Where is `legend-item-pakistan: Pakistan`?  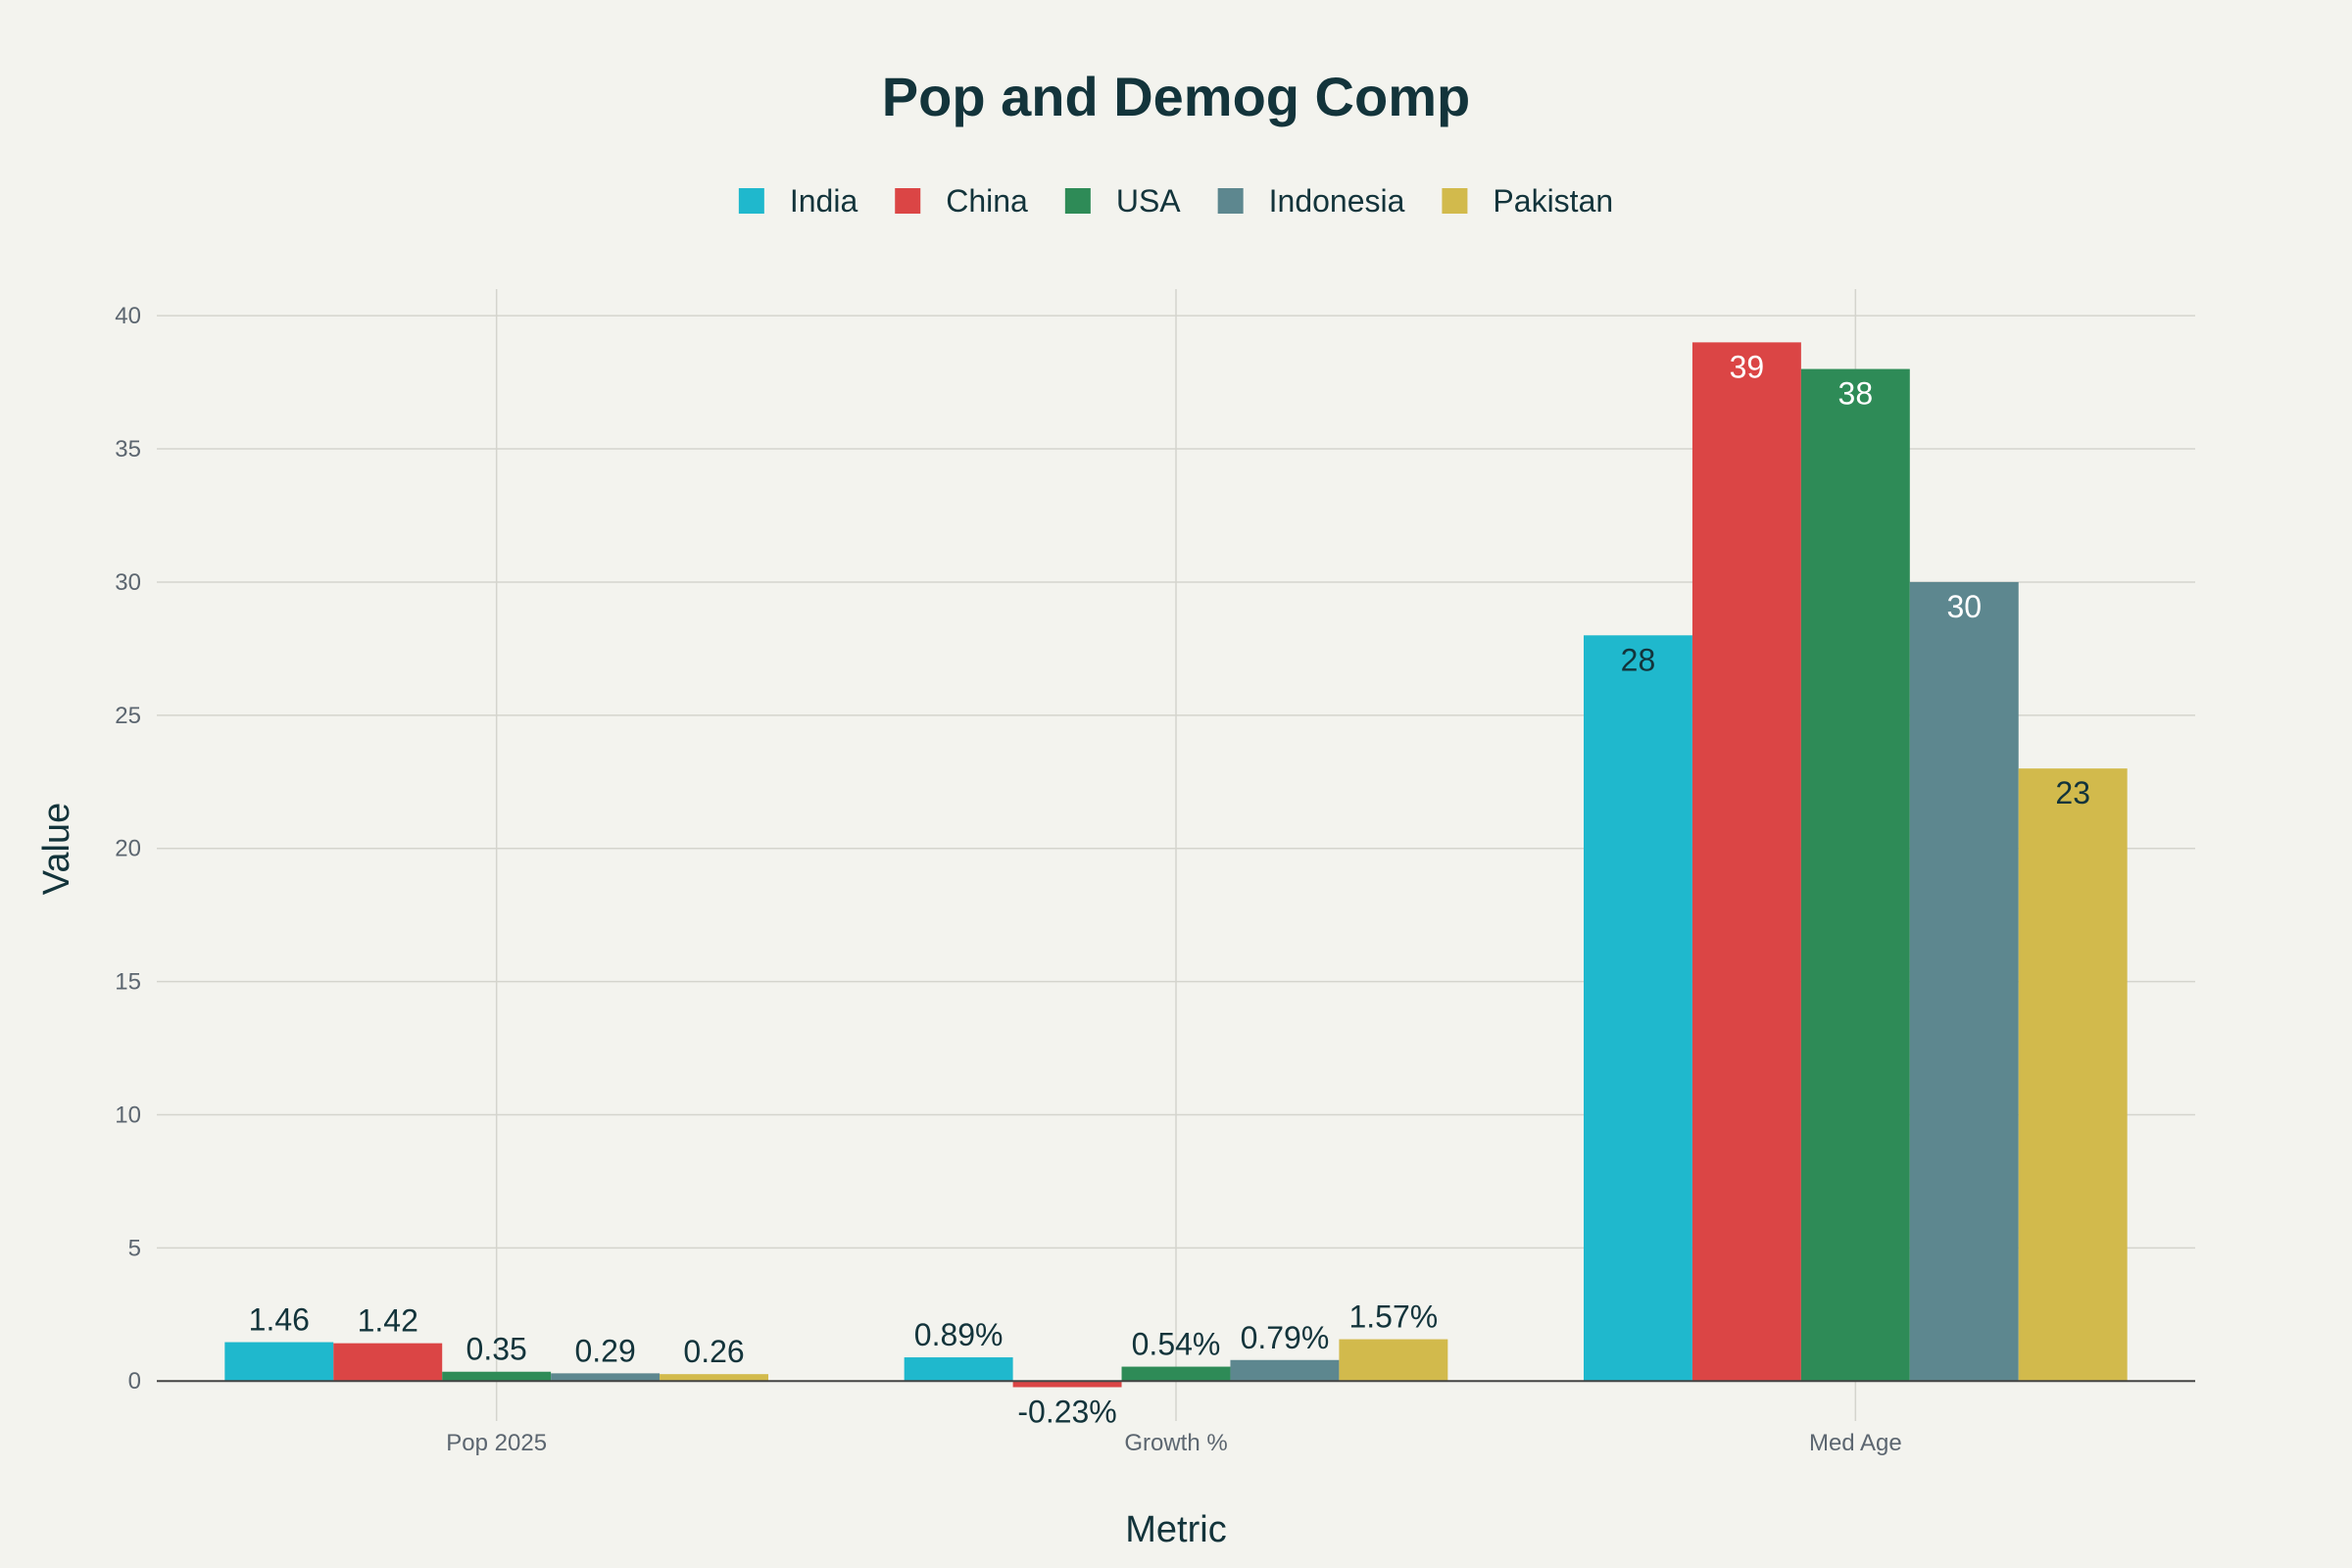 legend-item-pakistan: Pakistan is located at coordinates (1527, 201).